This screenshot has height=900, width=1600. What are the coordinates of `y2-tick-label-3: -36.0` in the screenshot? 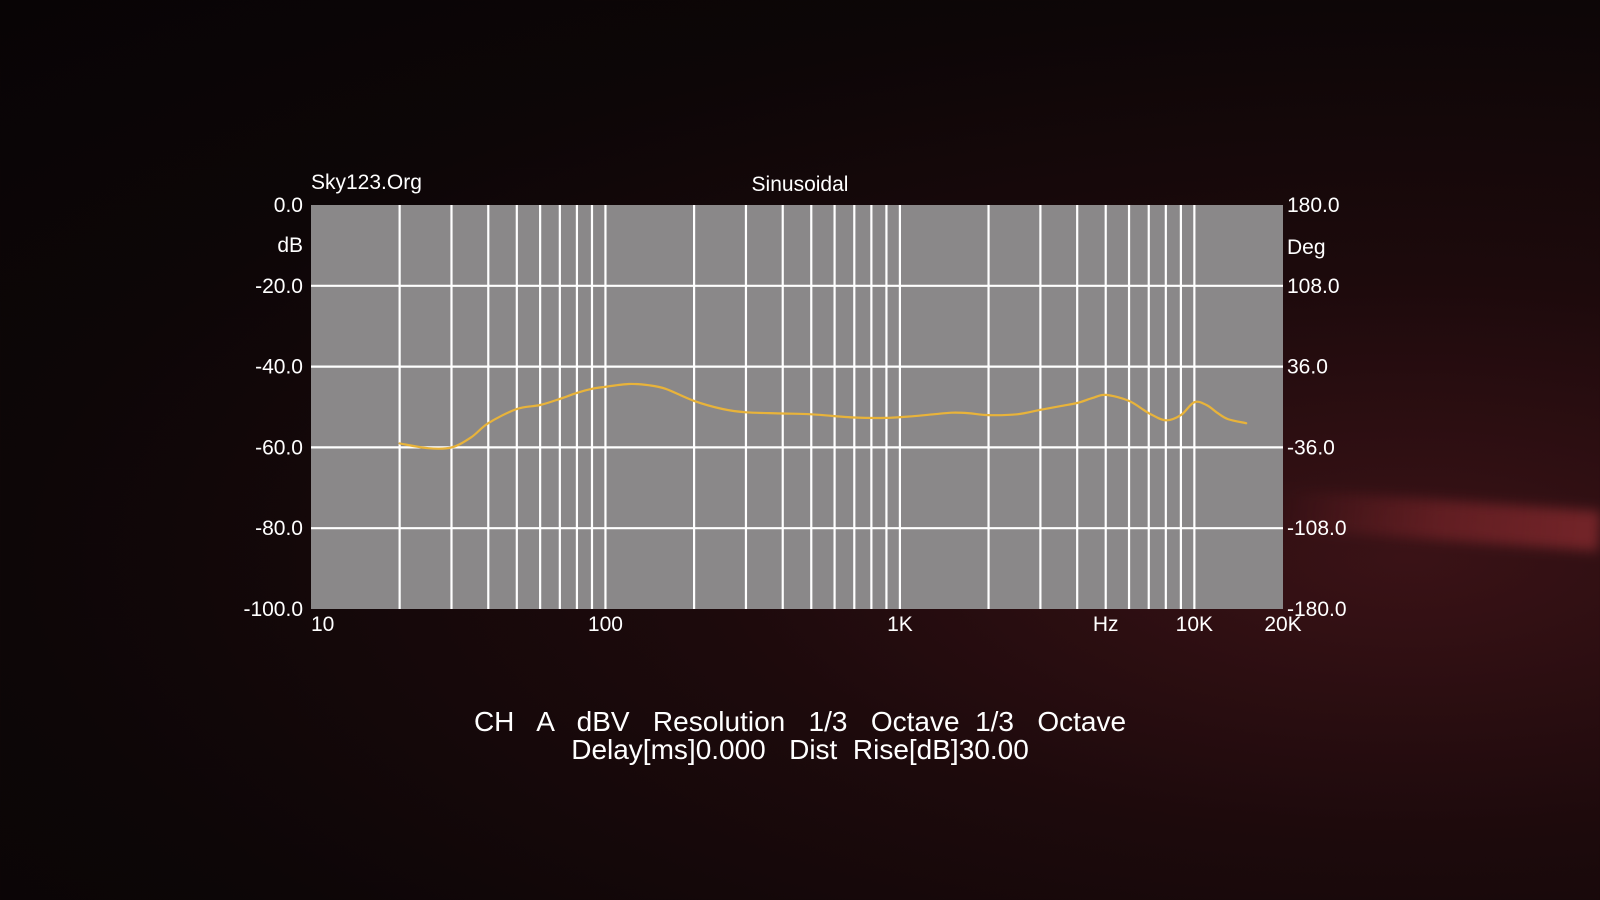 It's located at (1311, 447).